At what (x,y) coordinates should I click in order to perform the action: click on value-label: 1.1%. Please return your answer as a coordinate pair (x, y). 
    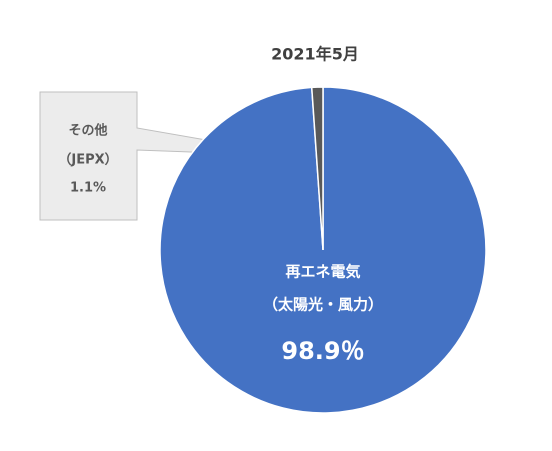
    Looking at the image, I should click on (88, 188).